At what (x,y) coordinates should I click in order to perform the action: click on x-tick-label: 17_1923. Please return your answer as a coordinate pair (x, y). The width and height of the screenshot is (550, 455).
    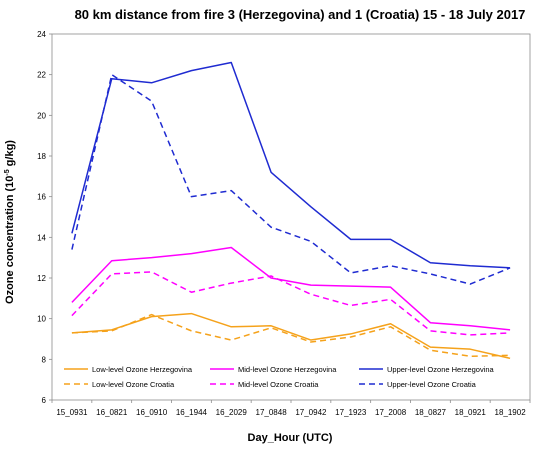
    Looking at the image, I should click on (351, 412).